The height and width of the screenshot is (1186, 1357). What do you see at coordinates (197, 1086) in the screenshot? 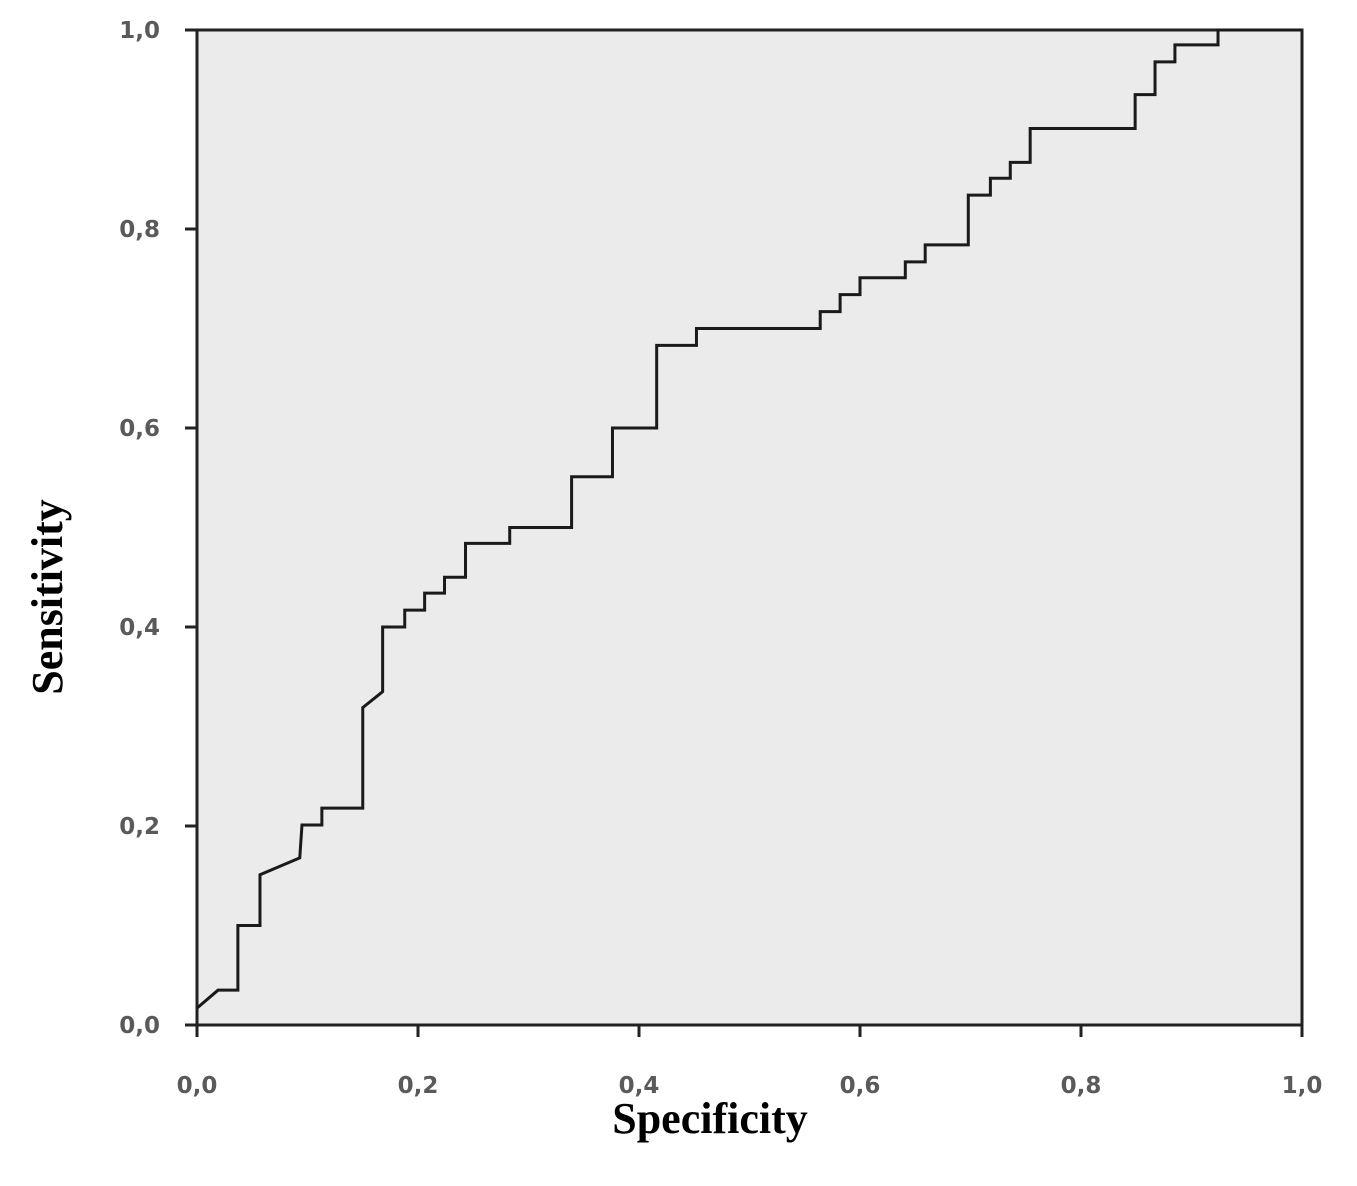
I see `x-tick-label: 0,0` at bounding box center [197, 1086].